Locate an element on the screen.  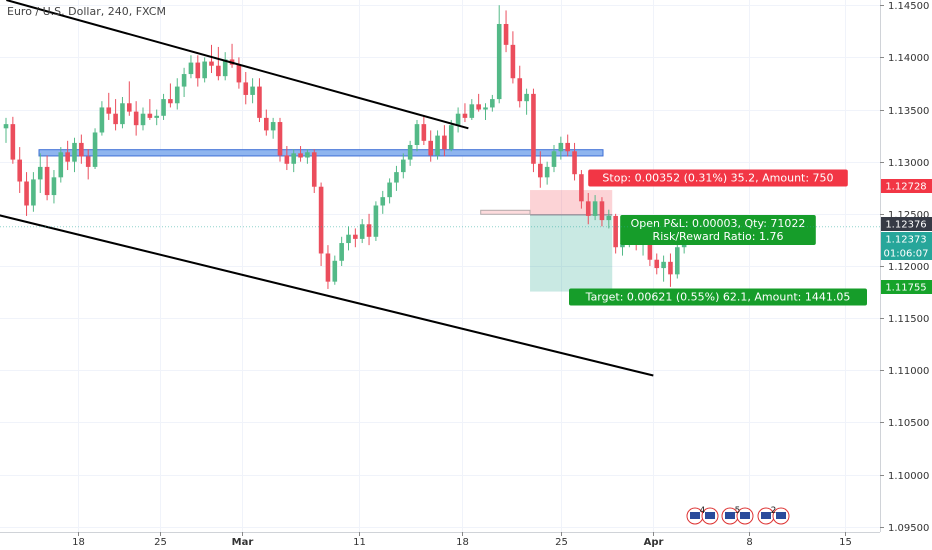
stop-label-text: Stop: 0.00352 (0.31%) 35.2, Amount: 750 is located at coordinates (717, 178).